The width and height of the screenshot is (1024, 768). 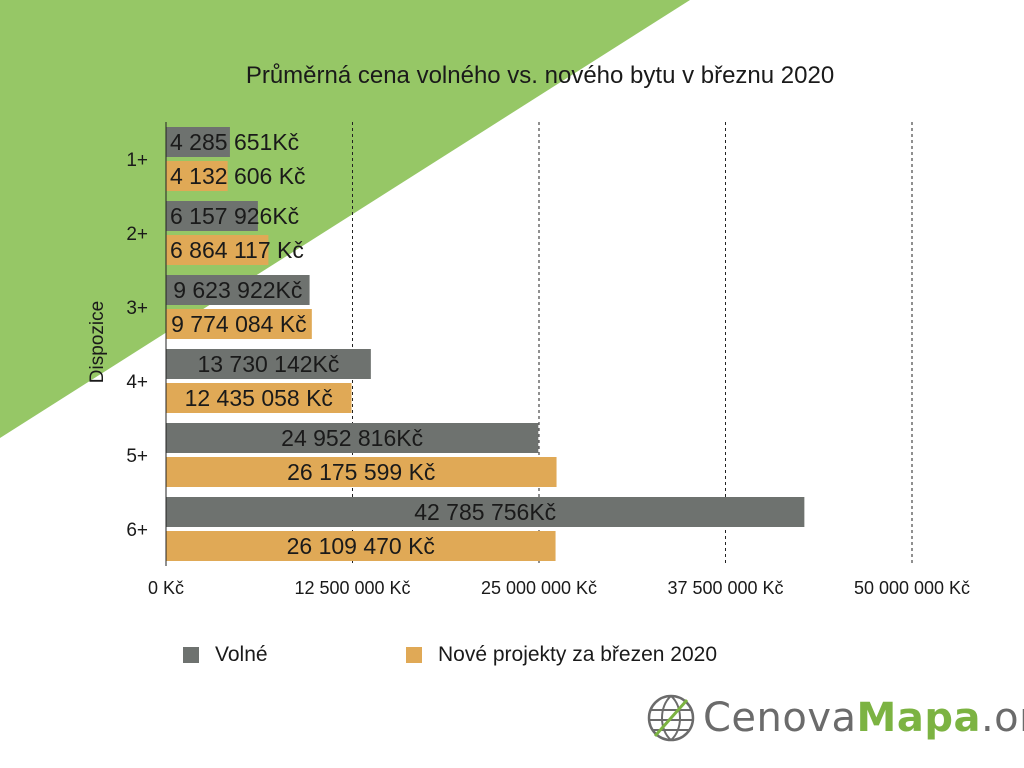 I want to click on x-tick-label-2: 25 000 000 Kč, so click(x=539, y=588).